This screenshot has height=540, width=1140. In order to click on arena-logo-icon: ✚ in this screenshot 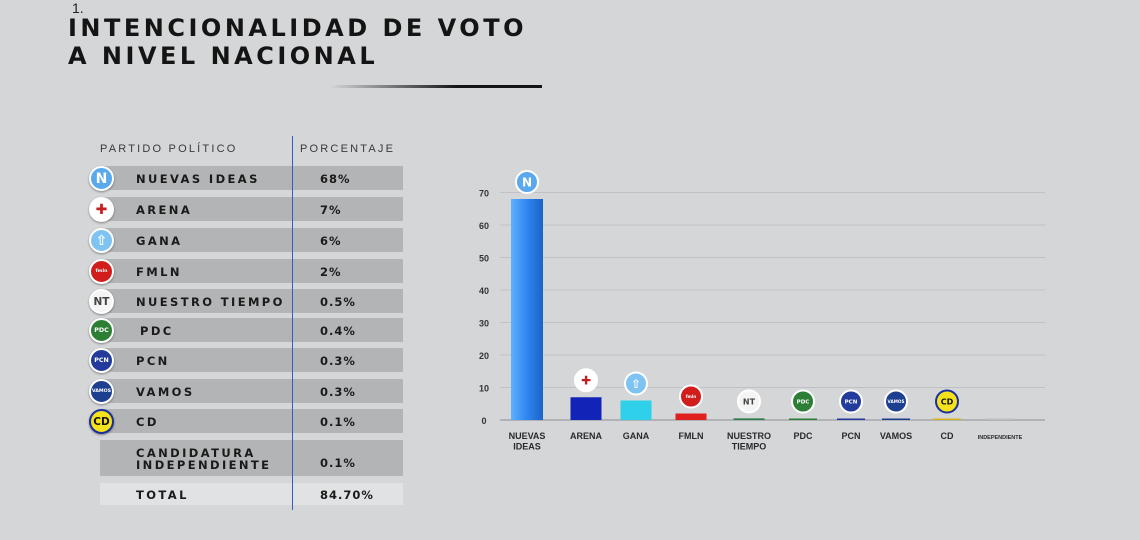, I will do `click(101, 209)`.